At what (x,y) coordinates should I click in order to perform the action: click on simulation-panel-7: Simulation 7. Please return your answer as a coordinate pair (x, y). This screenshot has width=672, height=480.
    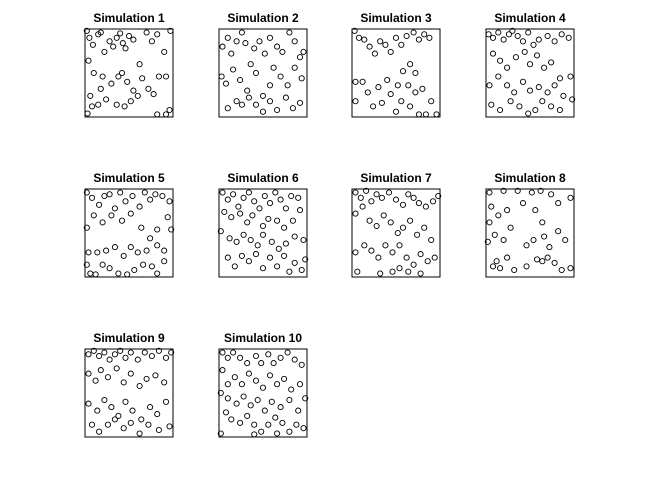
    Looking at the image, I should click on (396, 224).